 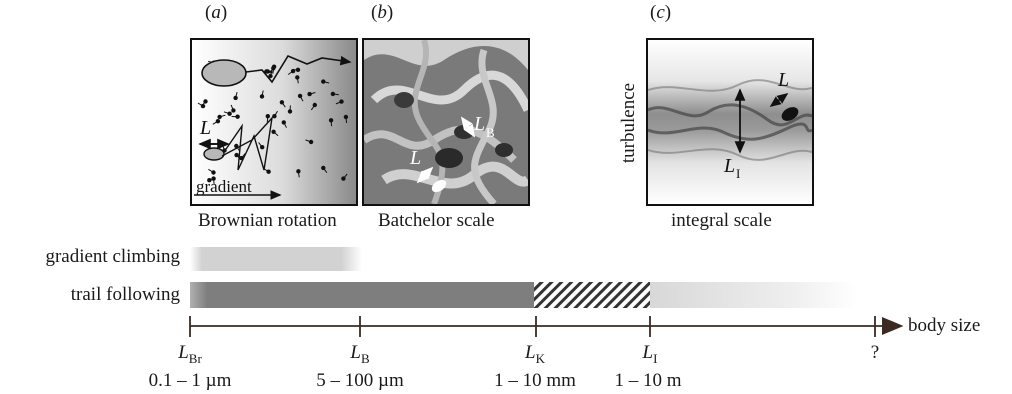 I want to click on integral-scale-illustration: L L I, so click(x=730, y=122).